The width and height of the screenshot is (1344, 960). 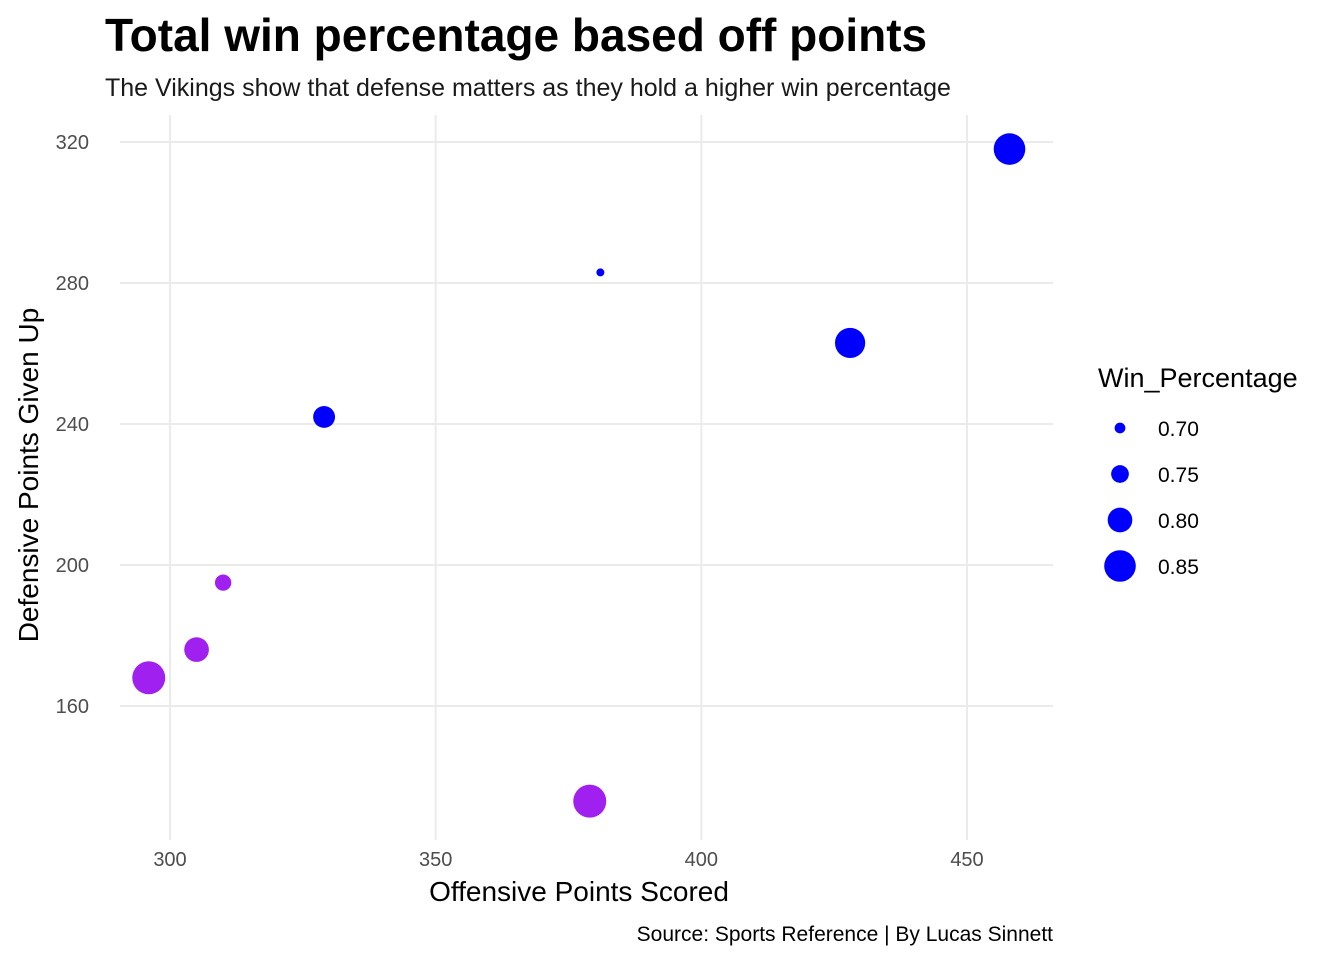 I want to click on y-tick-label: 280, so click(x=72, y=284).